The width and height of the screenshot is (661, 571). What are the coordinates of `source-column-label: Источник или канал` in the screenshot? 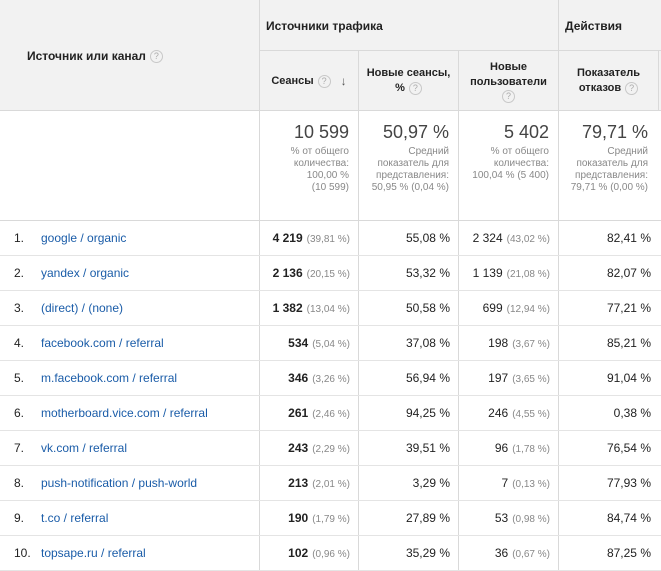 It's located at (86, 56).